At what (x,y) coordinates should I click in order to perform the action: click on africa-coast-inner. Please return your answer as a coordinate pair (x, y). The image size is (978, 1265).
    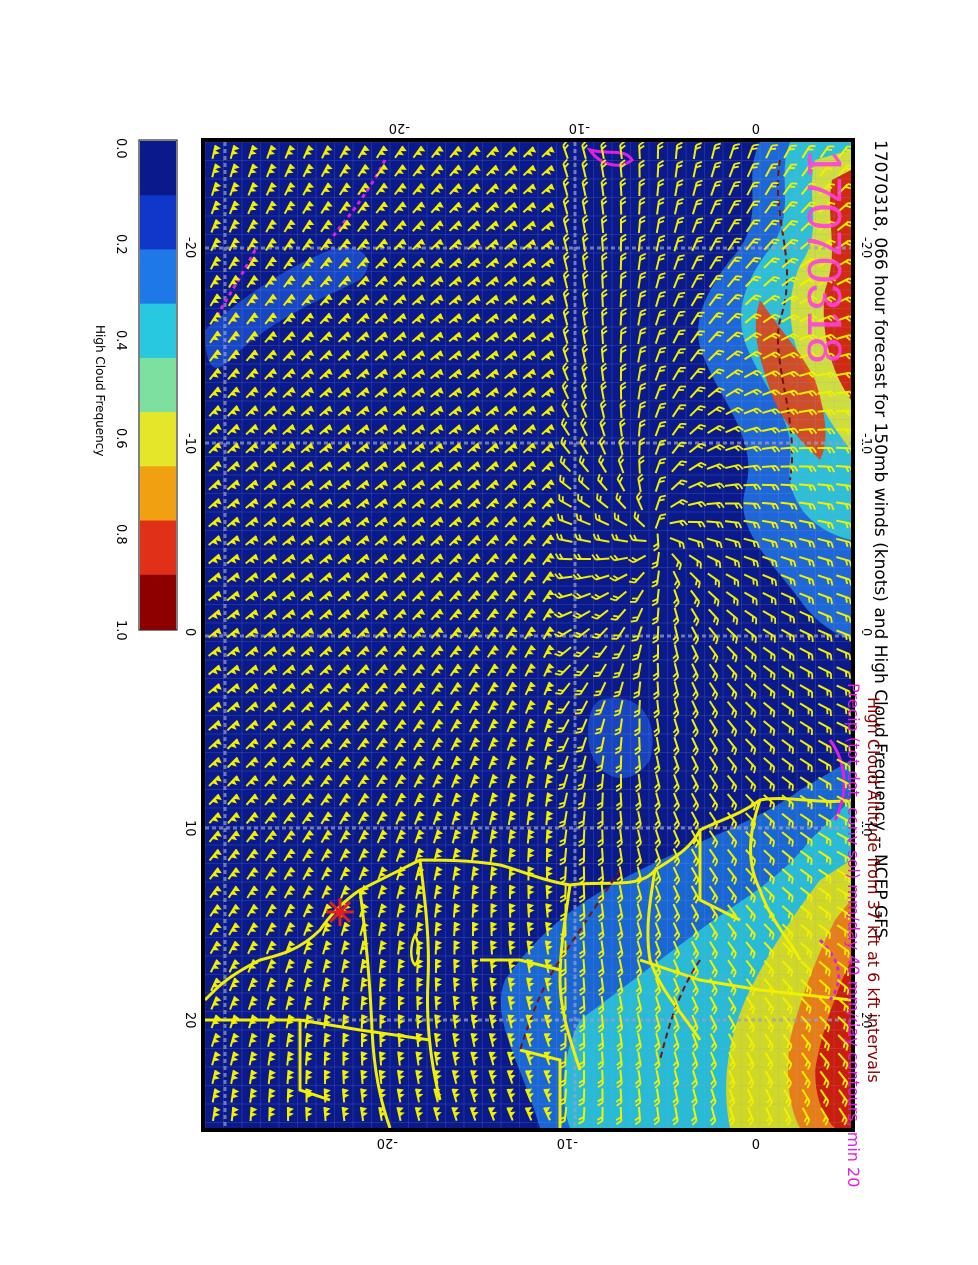
    Looking at the image, I should click on (580, 963).